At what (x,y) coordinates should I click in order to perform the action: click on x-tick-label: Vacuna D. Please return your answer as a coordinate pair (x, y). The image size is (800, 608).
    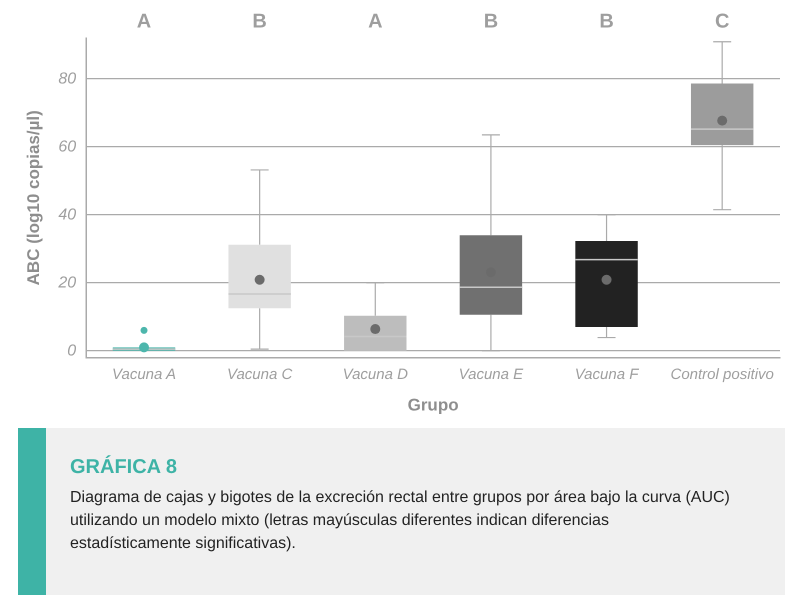
    Looking at the image, I should click on (375, 374).